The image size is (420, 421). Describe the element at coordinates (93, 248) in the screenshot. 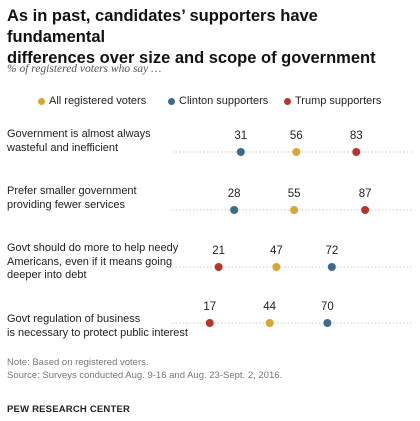

I see `row-label-line: Govt should do more to help needy` at that location.